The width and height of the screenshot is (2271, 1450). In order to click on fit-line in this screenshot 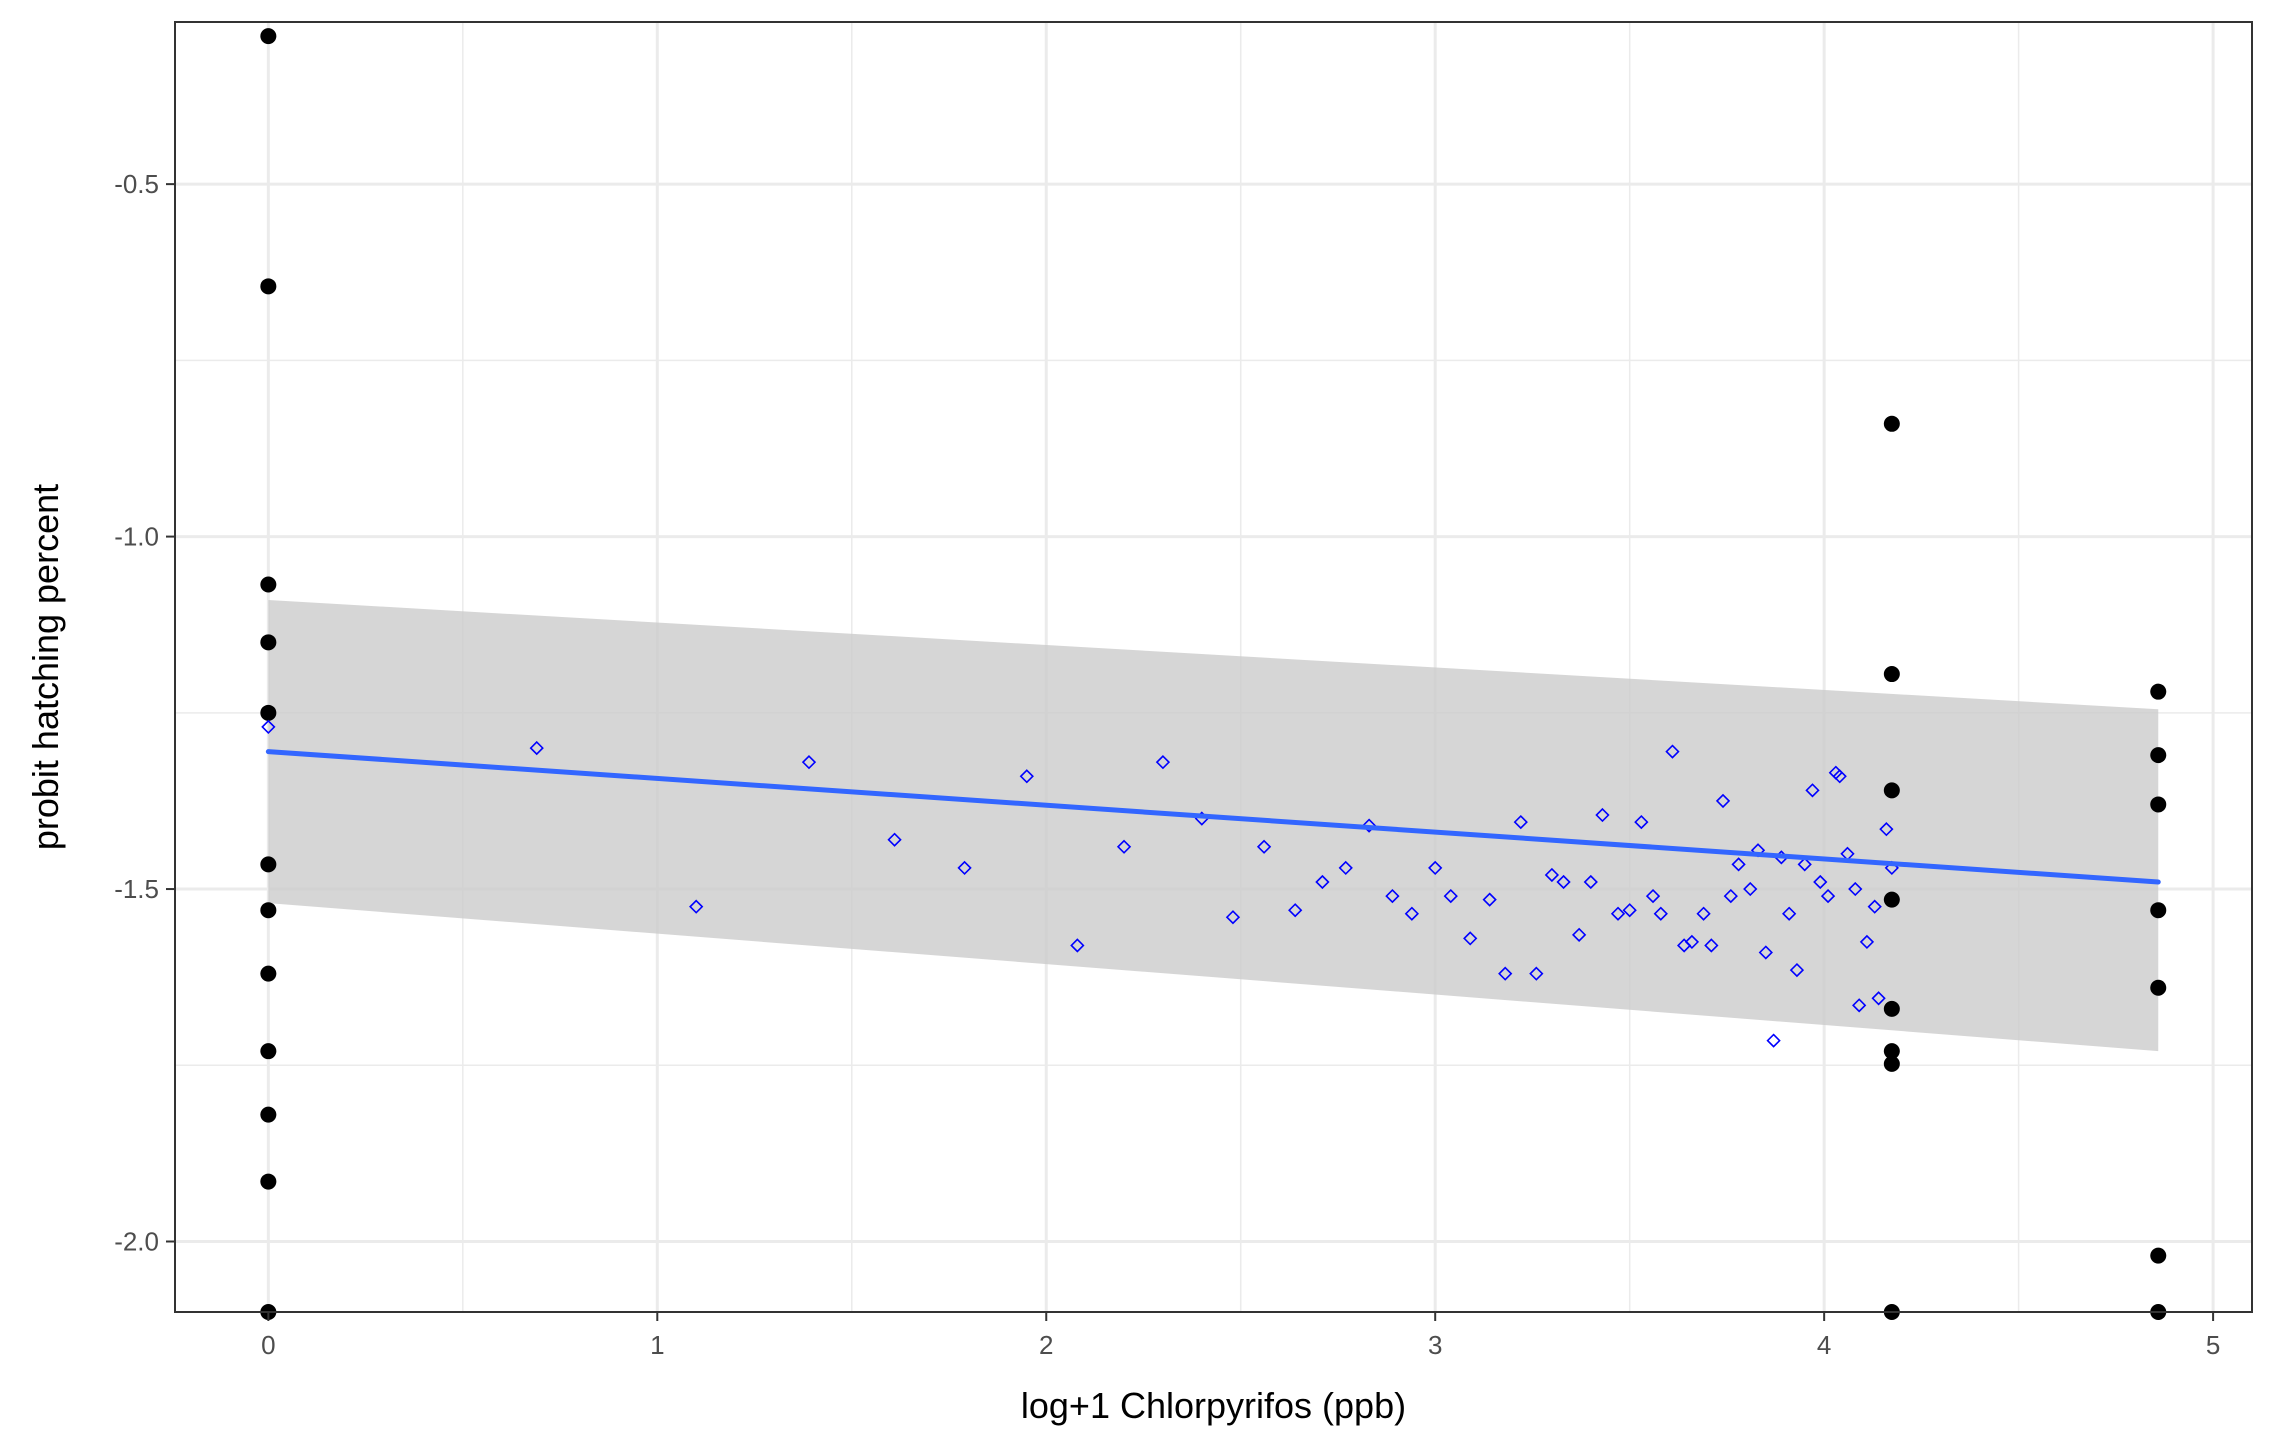, I will do `click(1213, 817)`.